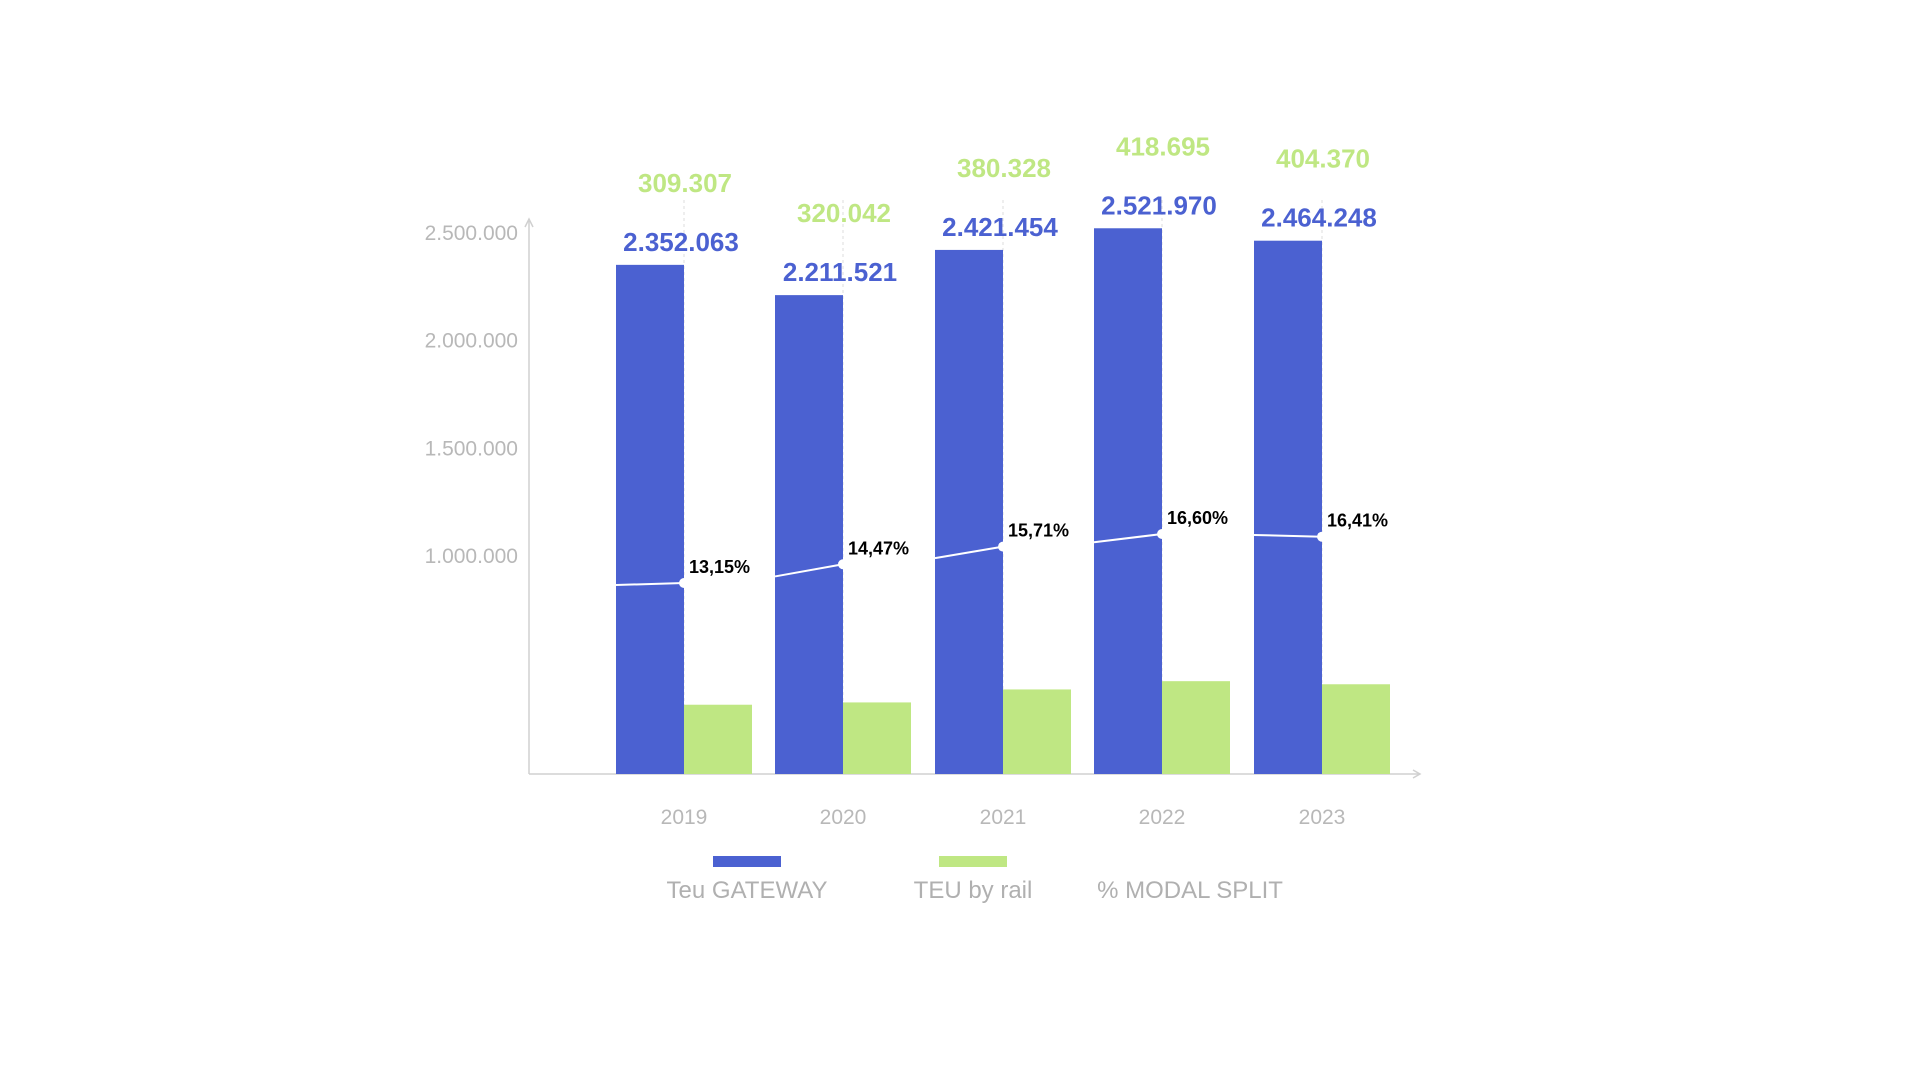 This screenshot has height=1085, width=1920. Describe the element at coordinates (1038, 531) in the screenshot. I see `modal-split-label: 15,71%` at that location.